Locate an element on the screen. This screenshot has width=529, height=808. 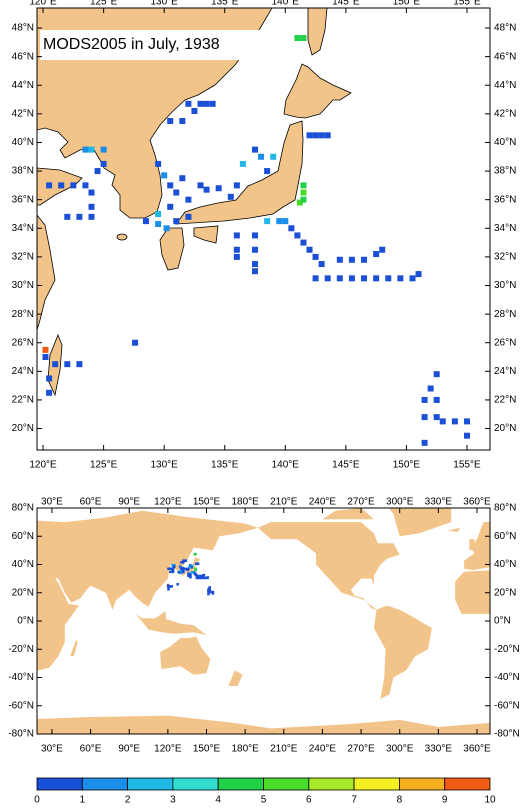
y-tick-label: -60°N is located at coordinates (21, 705).